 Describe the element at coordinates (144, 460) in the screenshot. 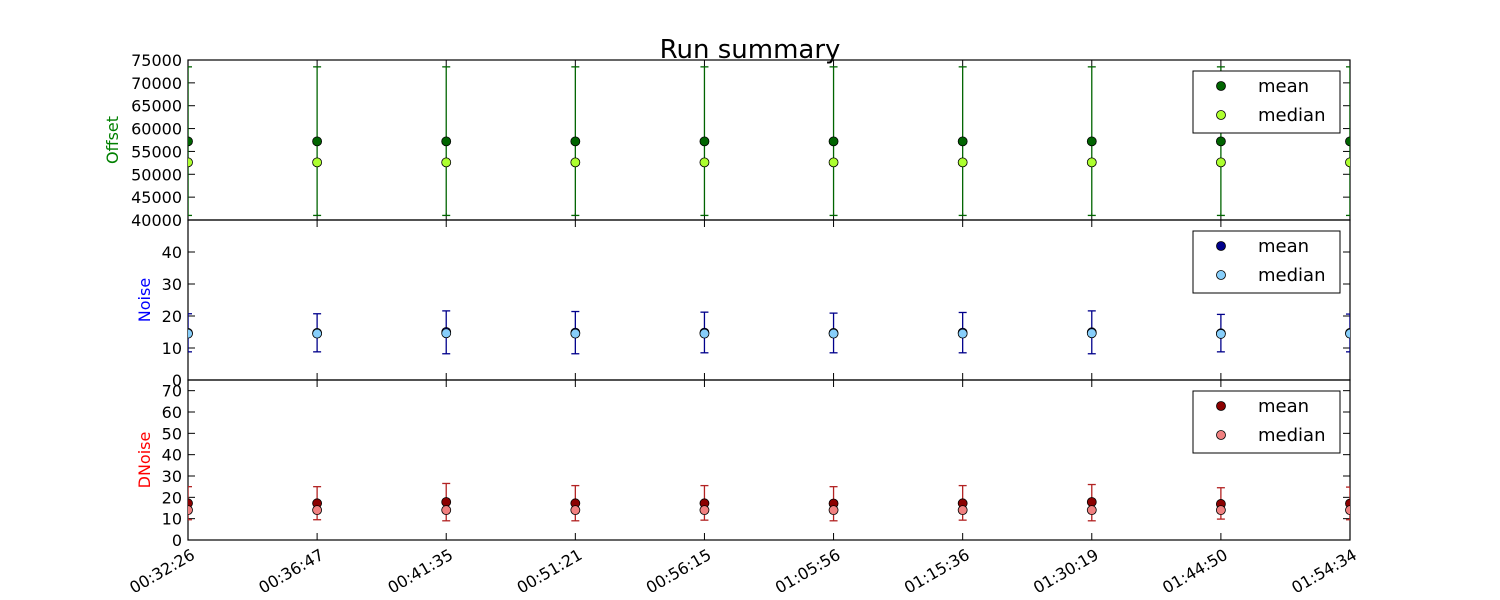

I see `y-axis-label: DNoise` at that location.